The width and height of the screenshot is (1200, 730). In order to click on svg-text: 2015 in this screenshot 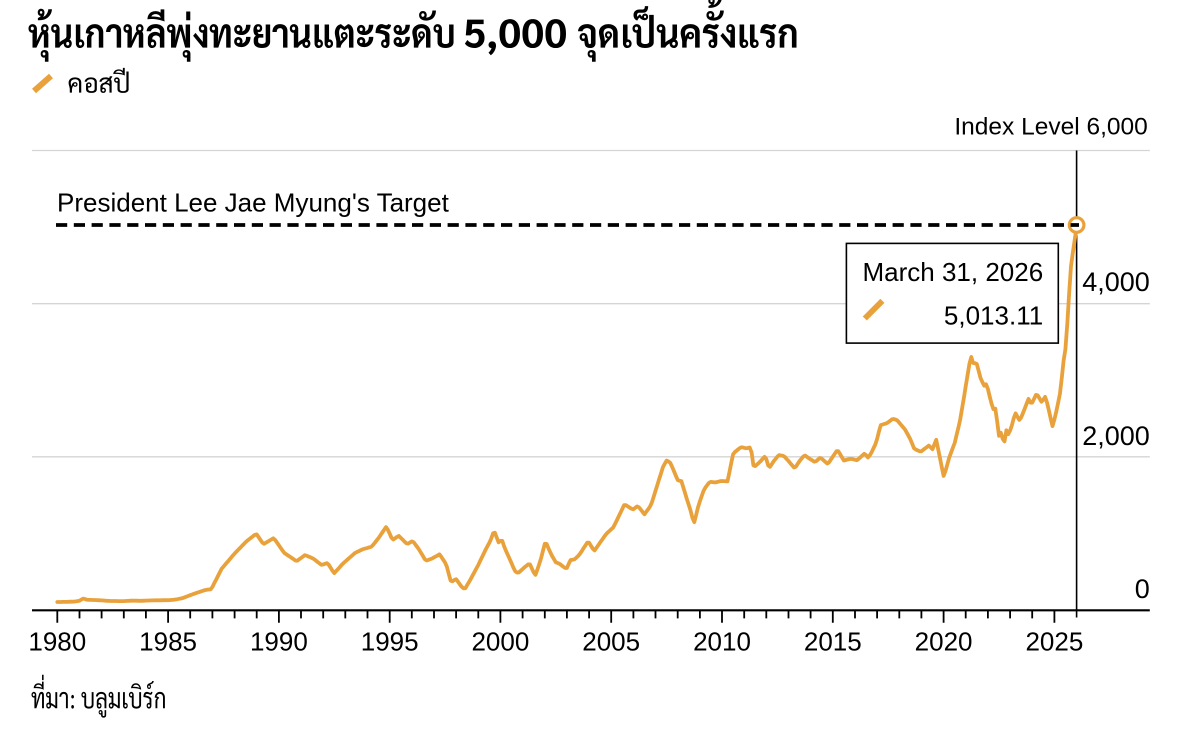, I will do `click(833, 642)`.